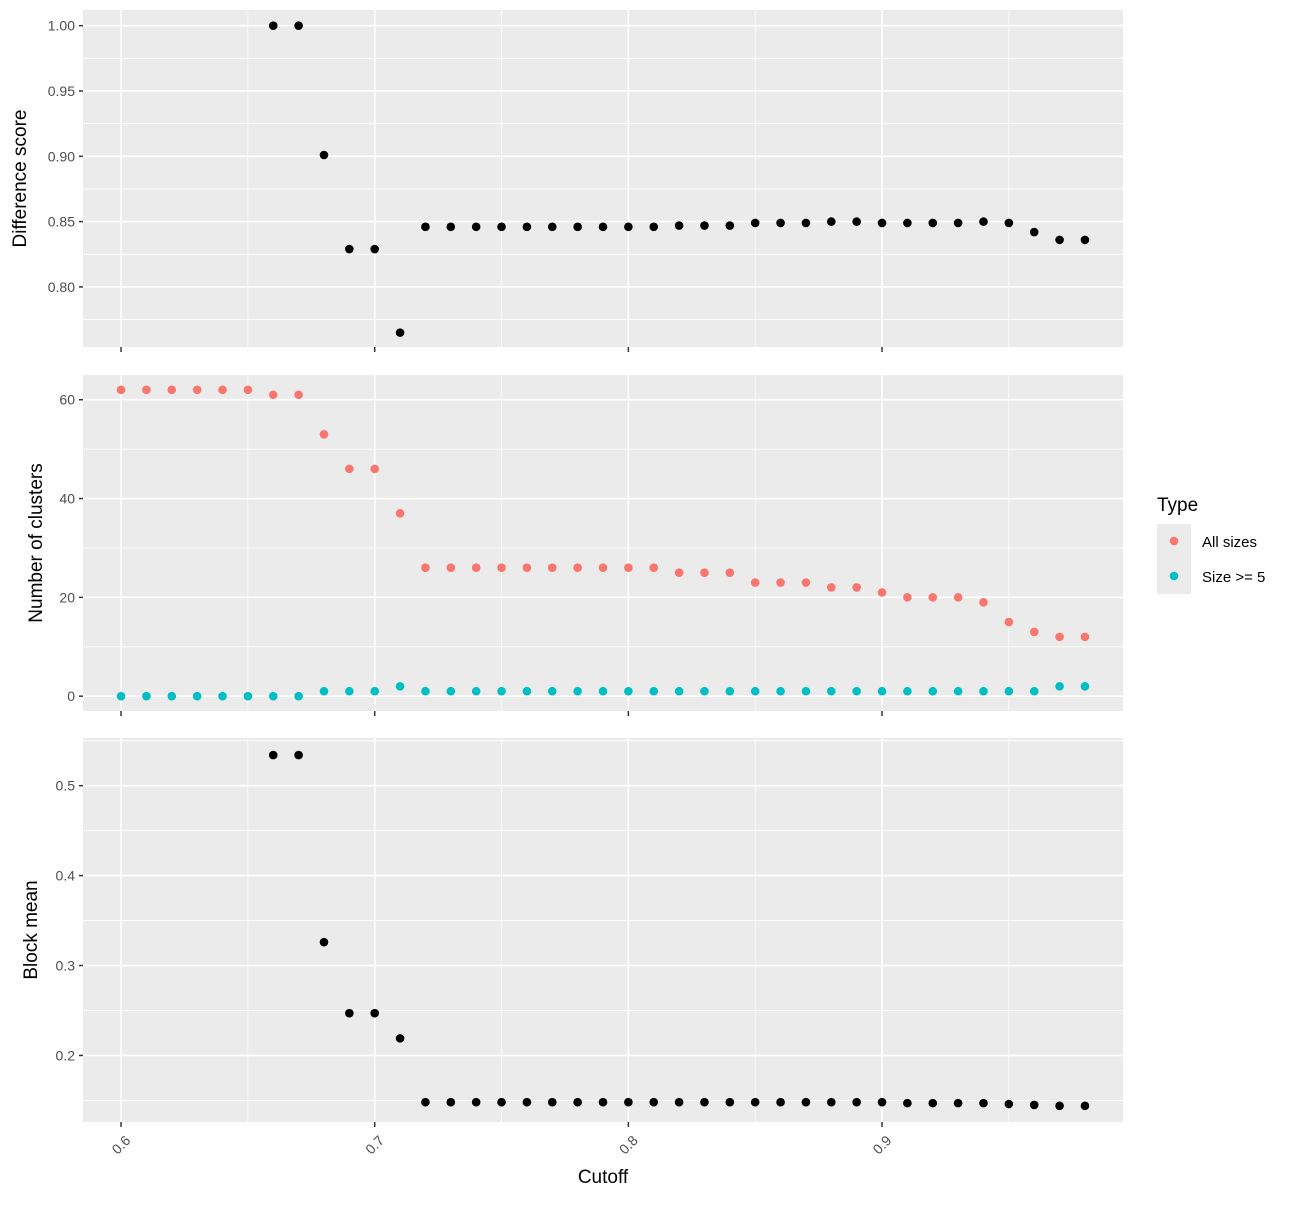 This screenshot has height=1205, width=1300. Describe the element at coordinates (628, 1144) in the screenshot. I see `x-tick-label: 0.8` at that location.